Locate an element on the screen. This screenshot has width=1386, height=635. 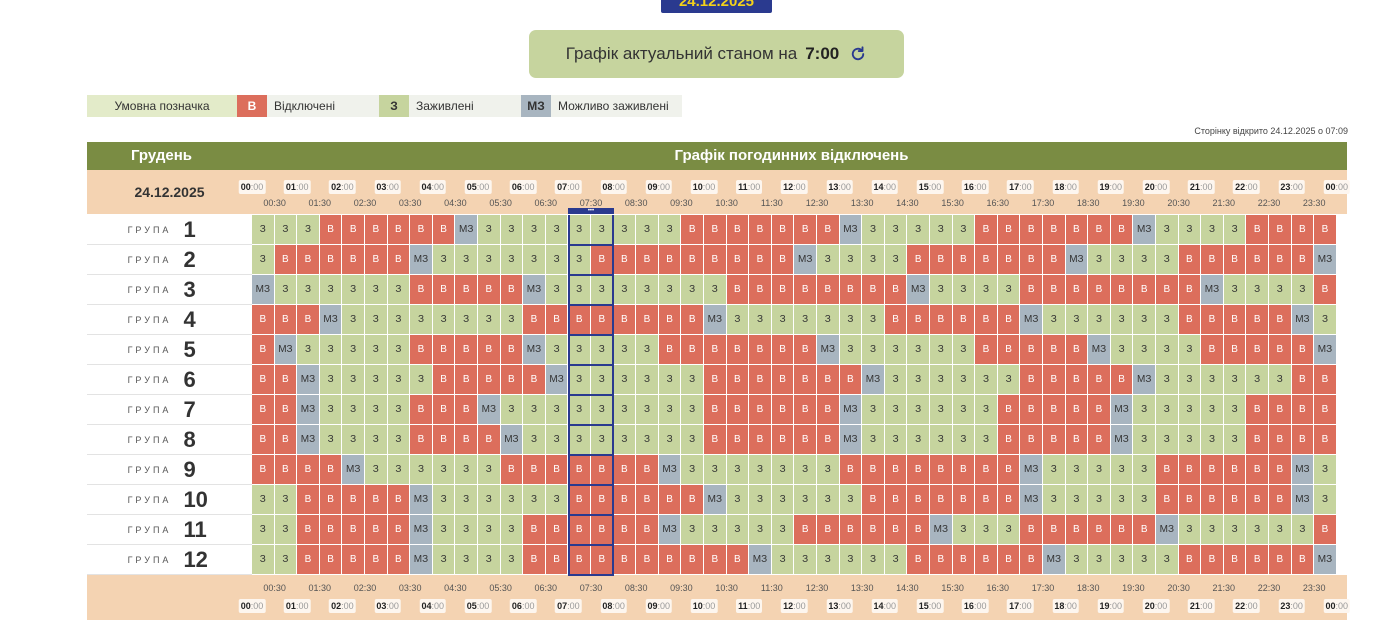
hour-tick-top: 13:00 is located at coordinates (839, 187).